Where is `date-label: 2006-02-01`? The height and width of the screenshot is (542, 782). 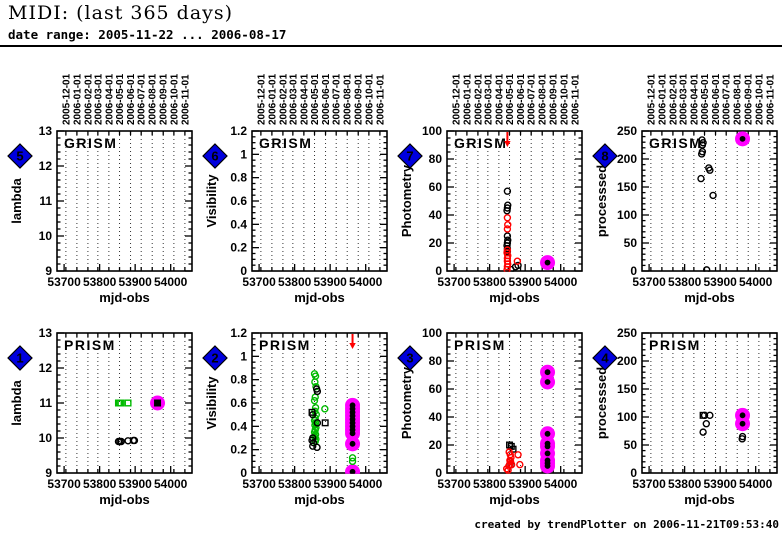 date-label: 2006-02-01 is located at coordinates (88, 99).